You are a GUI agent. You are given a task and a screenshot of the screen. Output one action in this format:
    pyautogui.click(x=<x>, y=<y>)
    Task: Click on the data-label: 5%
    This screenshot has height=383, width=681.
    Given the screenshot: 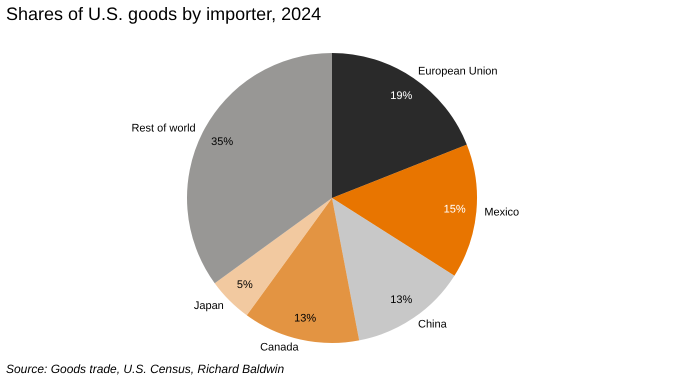 What is the action you would take?
    pyautogui.click(x=245, y=285)
    